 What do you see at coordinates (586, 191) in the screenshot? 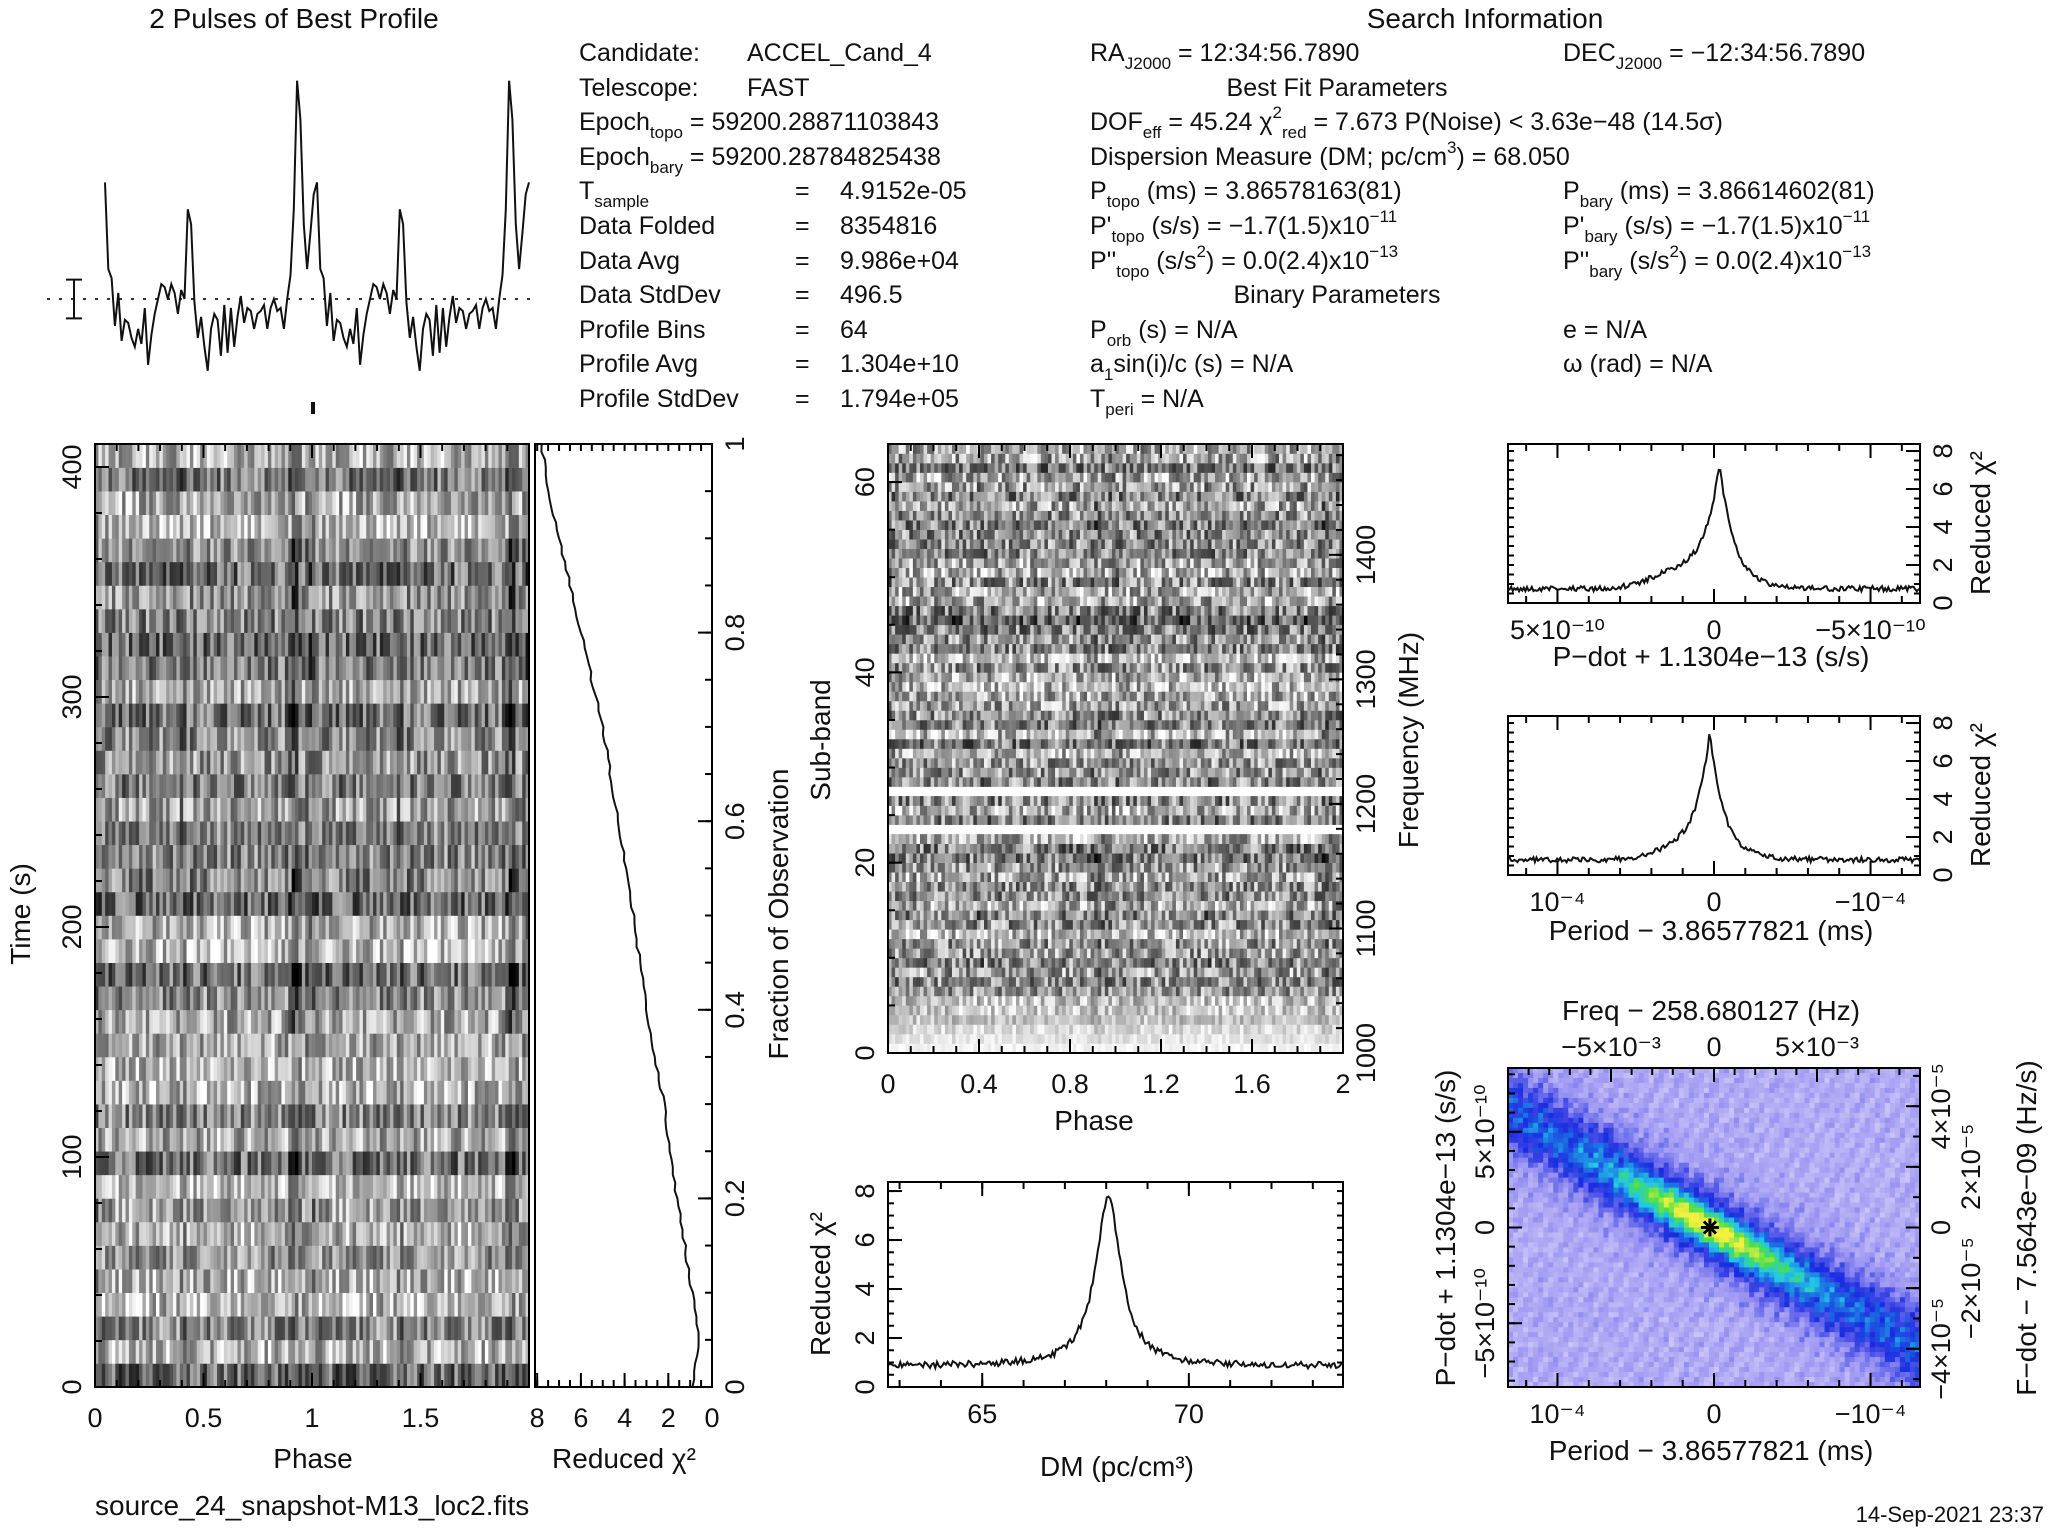
I see `text-segment: T` at bounding box center [586, 191].